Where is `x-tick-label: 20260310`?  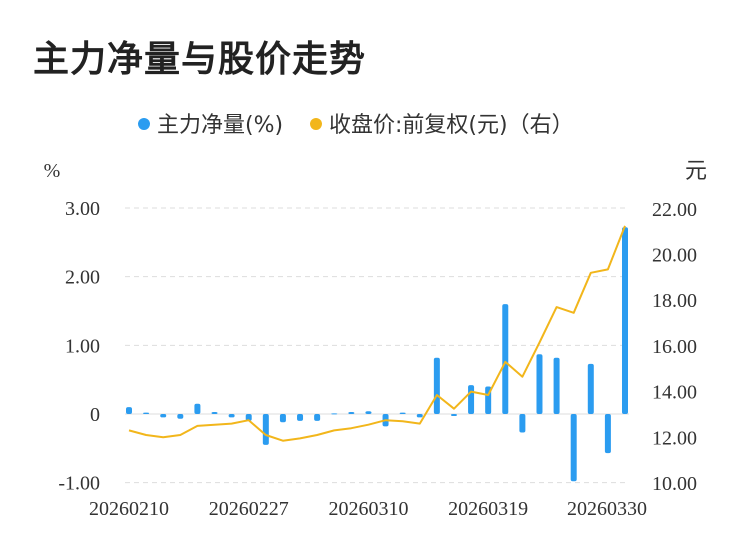 x-tick-label: 20260310 is located at coordinates (368, 509).